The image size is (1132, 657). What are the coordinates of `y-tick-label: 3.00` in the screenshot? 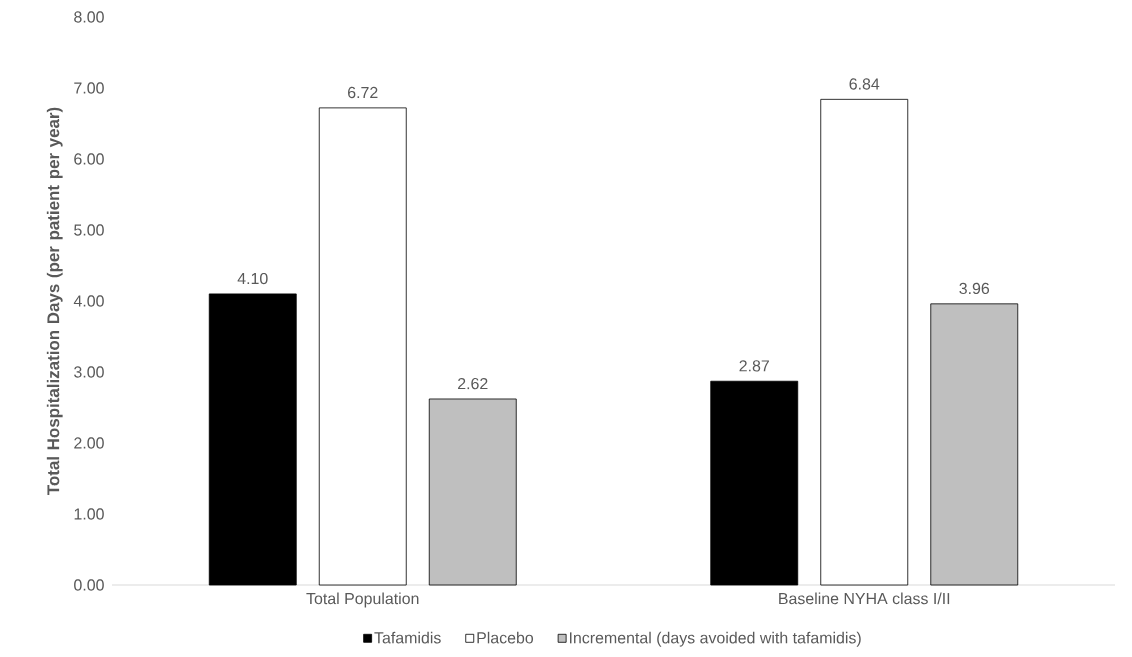 It's located at (89, 372).